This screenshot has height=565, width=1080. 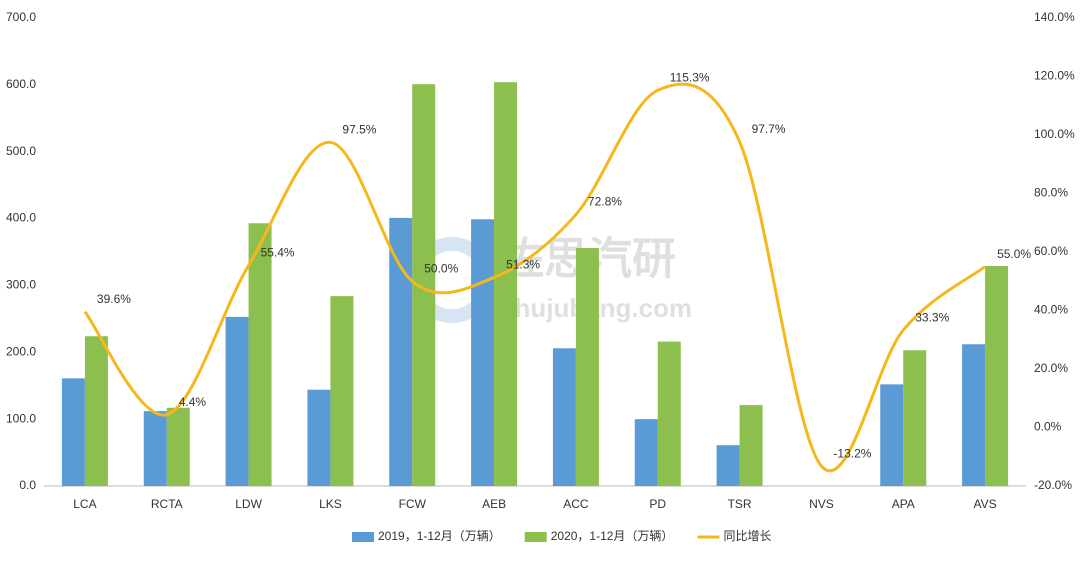 What do you see at coordinates (413, 504) in the screenshot?
I see `x-tick-label: FCW` at bounding box center [413, 504].